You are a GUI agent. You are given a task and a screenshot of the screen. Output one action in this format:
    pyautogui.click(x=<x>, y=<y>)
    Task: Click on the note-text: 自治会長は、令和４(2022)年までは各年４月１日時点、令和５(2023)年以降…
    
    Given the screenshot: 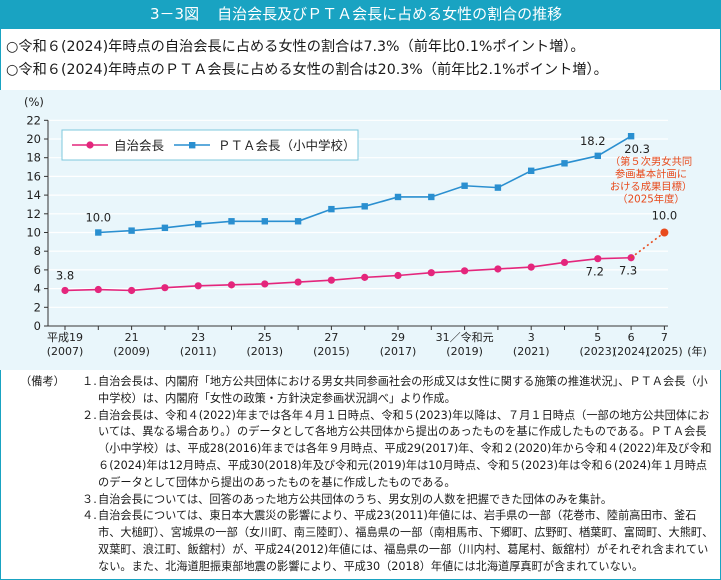 What is the action you would take?
    pyautogui.click(x=405, y=448)
    